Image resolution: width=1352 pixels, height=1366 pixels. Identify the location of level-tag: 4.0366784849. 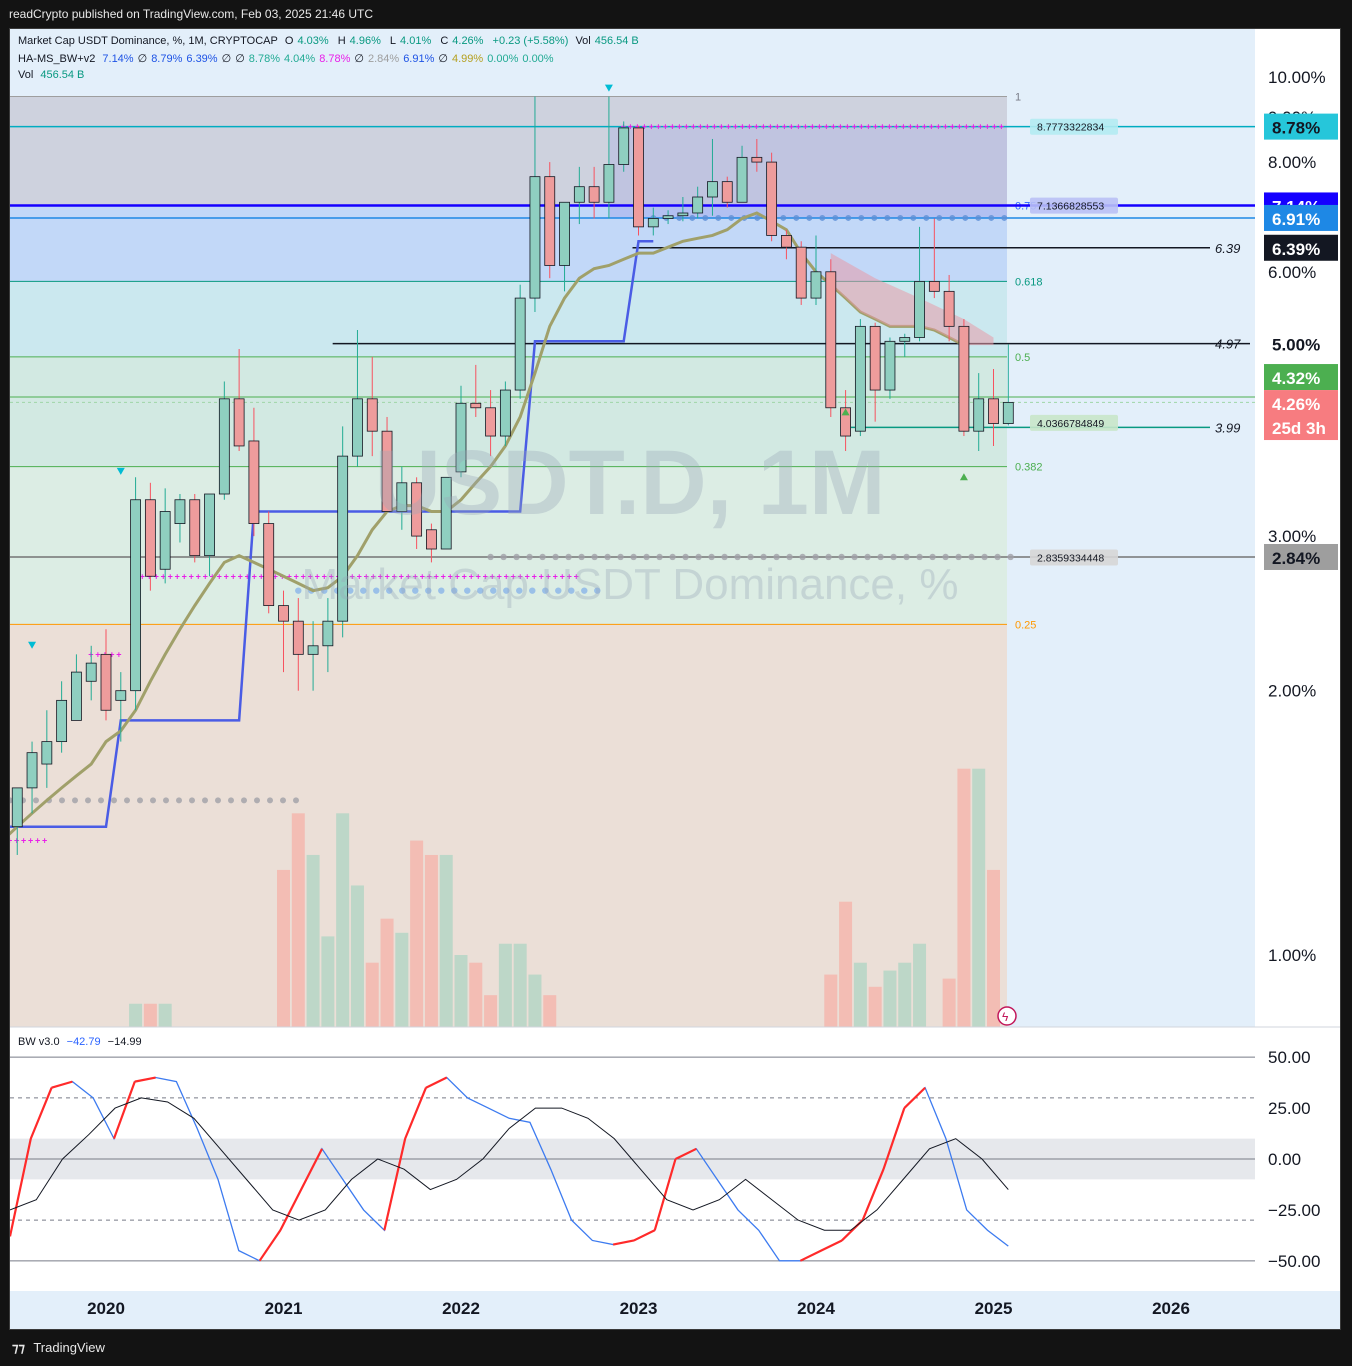
(1070, 424).